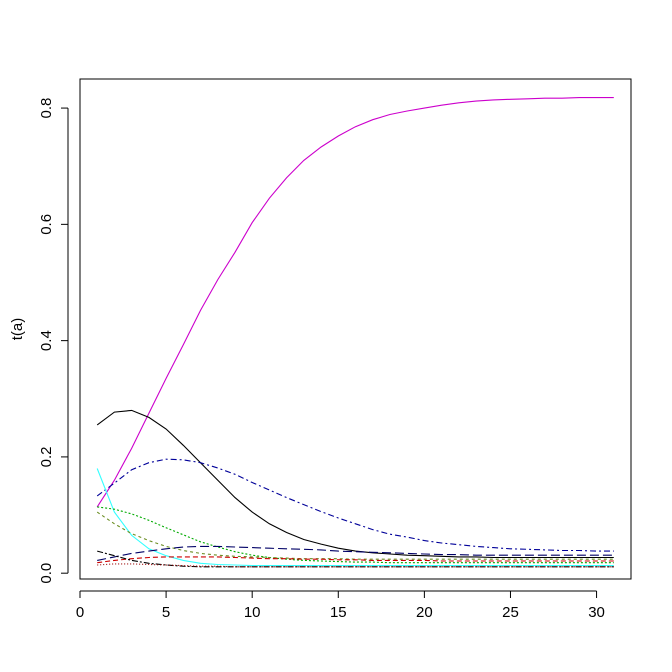  What do you see at coordinates (424, 612) in the screenshot?
I see `x-tick-label: 20` at bounding box center [424, 612].